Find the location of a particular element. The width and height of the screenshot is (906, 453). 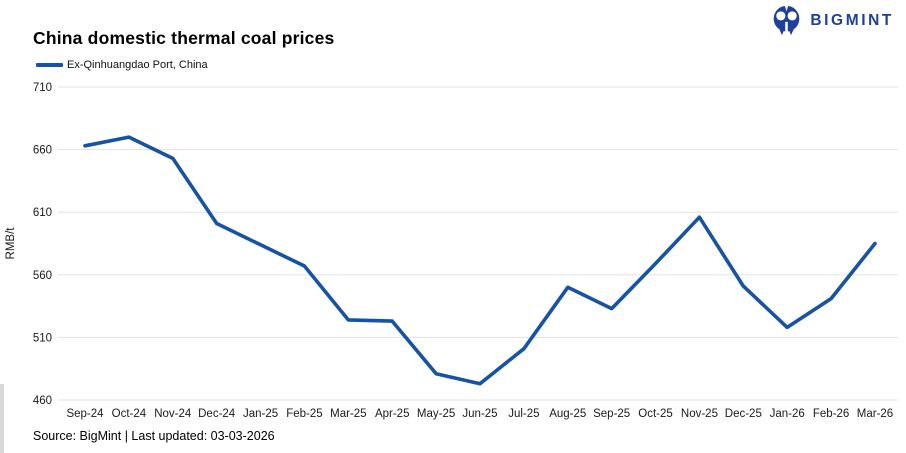

x-tick-label-Apr-25: Apr-25 is located at coordinates (392, 414).